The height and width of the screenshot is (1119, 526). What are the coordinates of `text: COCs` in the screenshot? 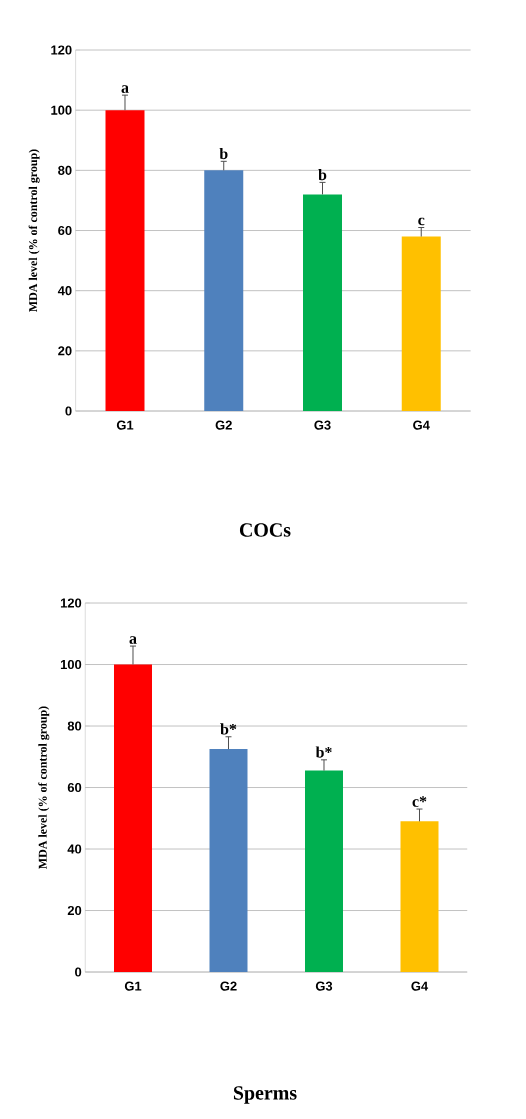 It's located at (265, 530).